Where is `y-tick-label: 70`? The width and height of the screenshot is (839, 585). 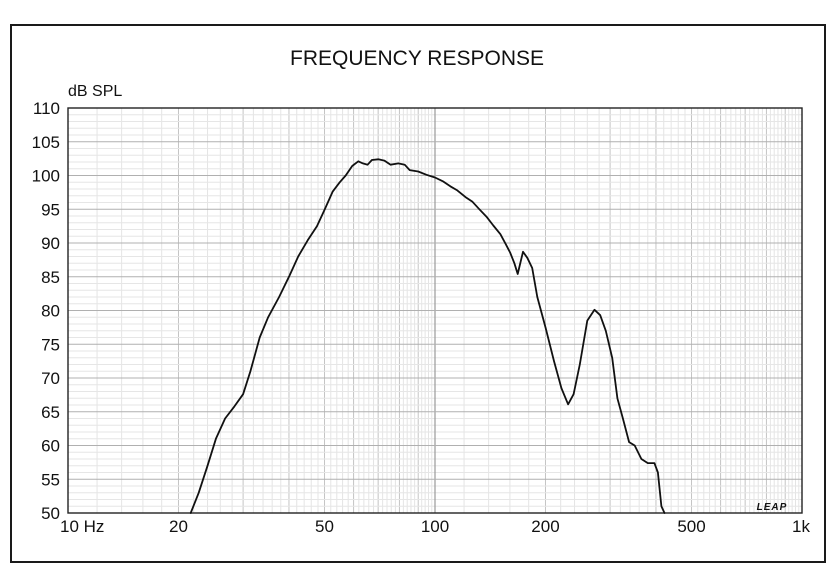
y-tick-label: 70 is located at coordinates (50, 378).